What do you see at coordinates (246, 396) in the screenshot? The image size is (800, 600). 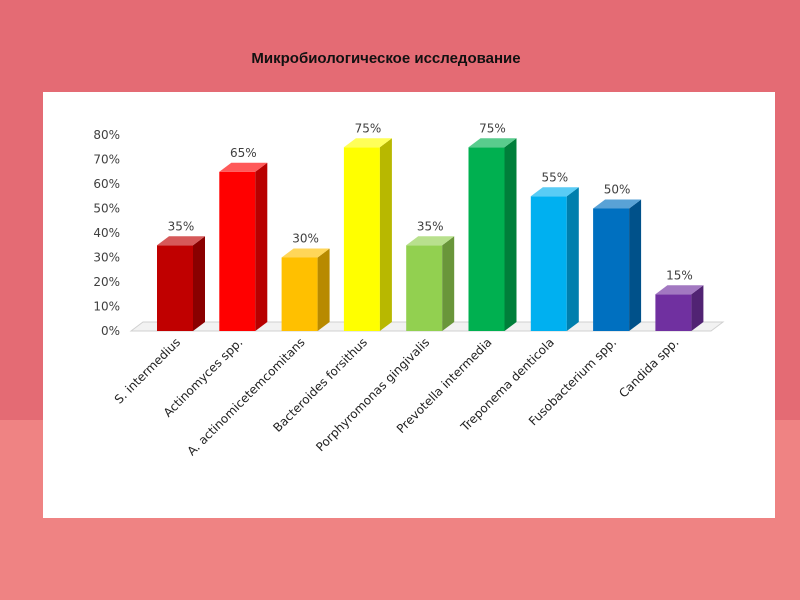 I see `x-category-label: A. actinomicetemcomitans` at bounding box center [246, 396].